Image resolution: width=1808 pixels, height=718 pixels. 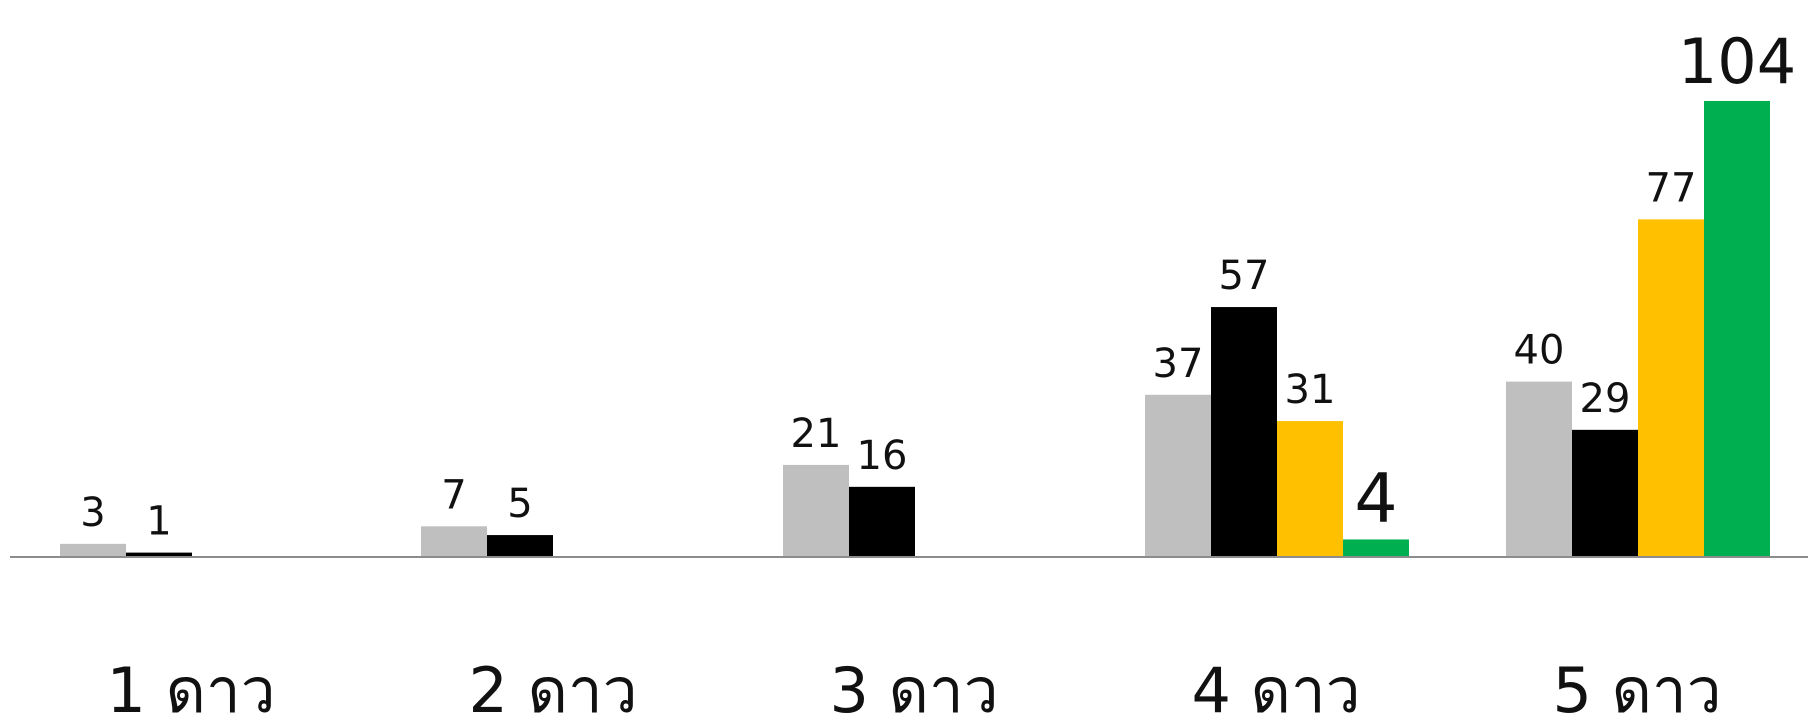 I want to click on category-label-3: 3 ดาว, so click(x=913, y=686).